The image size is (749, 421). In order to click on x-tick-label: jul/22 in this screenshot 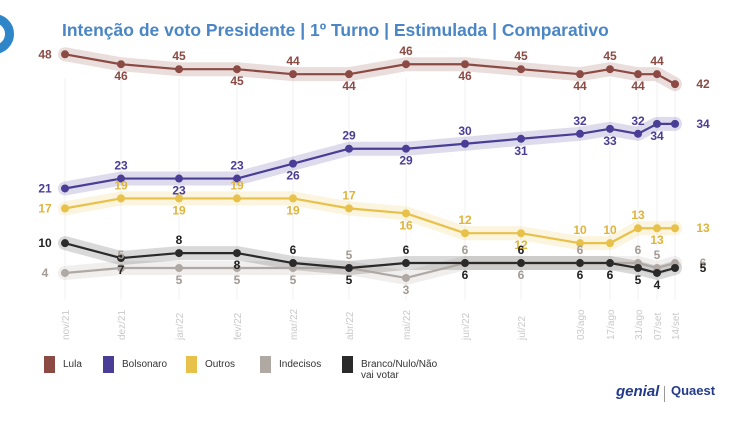, I will do `click(522, 328)`.